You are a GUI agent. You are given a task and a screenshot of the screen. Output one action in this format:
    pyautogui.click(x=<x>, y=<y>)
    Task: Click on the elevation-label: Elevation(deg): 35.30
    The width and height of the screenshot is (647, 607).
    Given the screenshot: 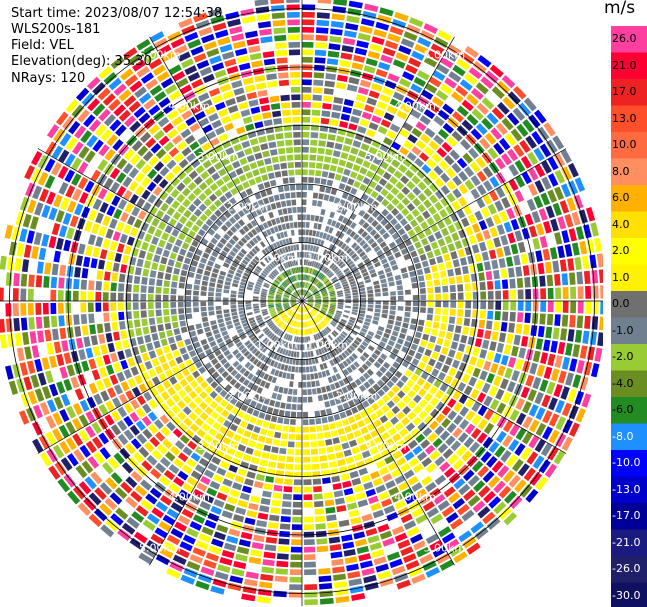 What is the action you would take?
    pyautogui.click(x=81, y=61)
    